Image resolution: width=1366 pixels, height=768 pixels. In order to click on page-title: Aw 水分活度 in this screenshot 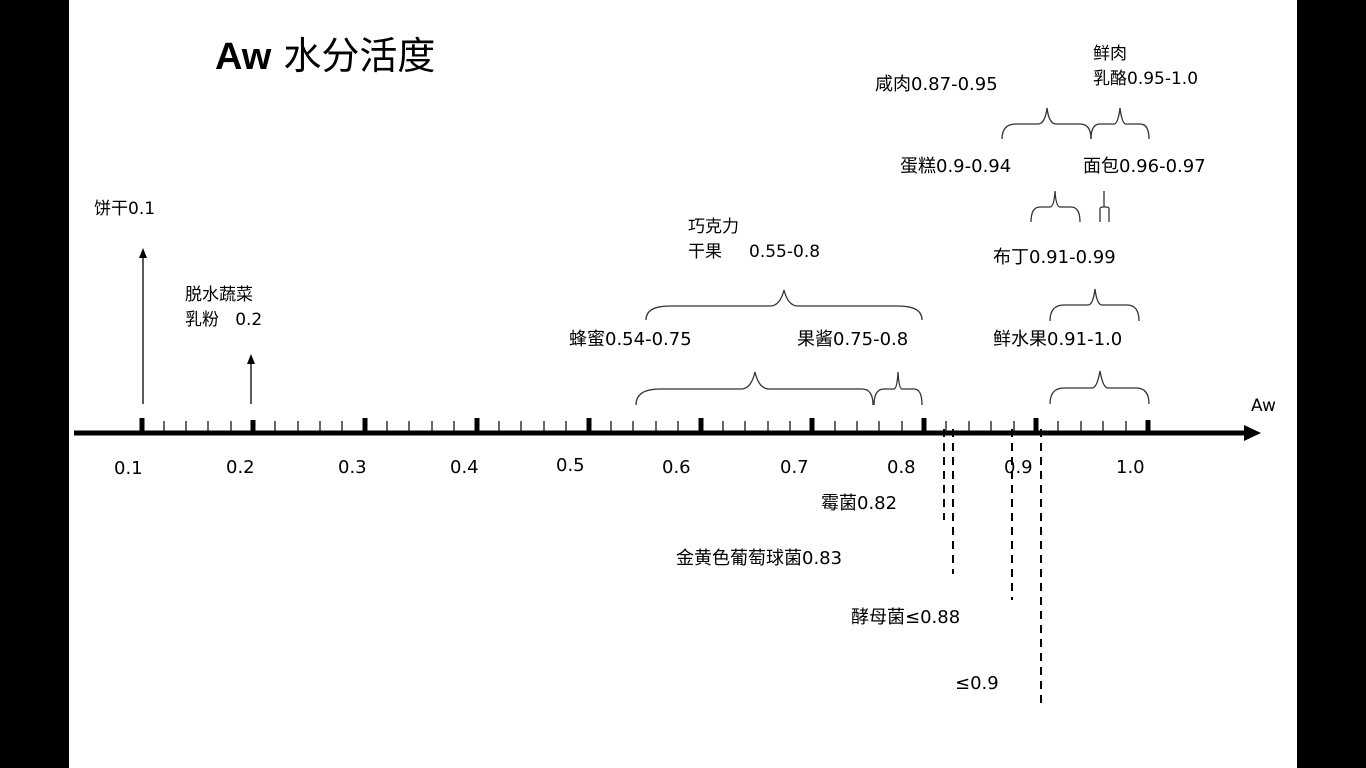, I will do `click(325, 56)`.